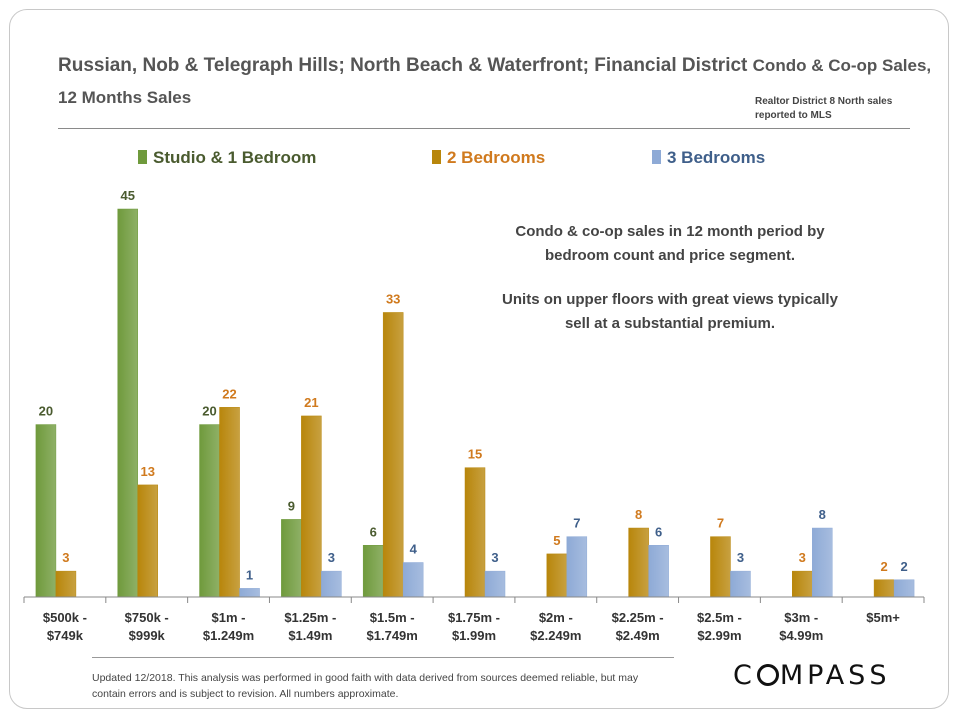  What do you see at coordinates (719, 617) in the screenshot?
I see `x-tick-label-9-1: $2.5m -` at bounding box center [719, 617].